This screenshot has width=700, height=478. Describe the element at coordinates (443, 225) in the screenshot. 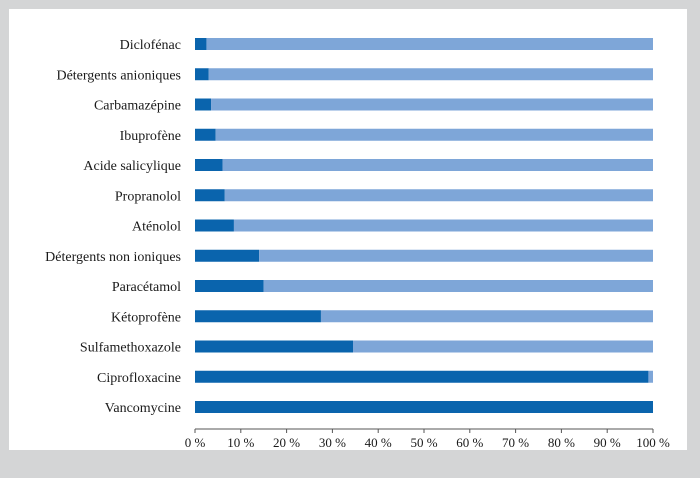

I see `bar-segment-light-atenolol` at that location.